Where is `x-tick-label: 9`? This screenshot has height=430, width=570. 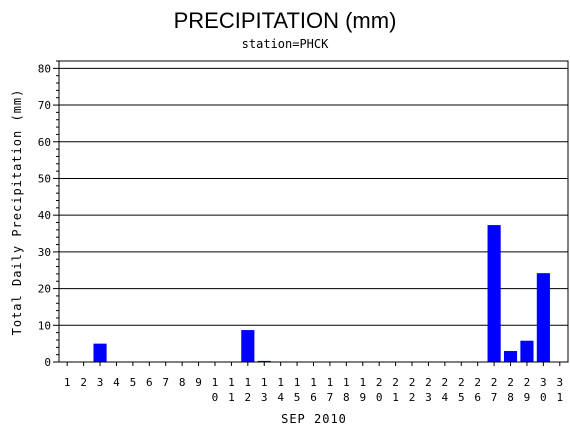
x-tick-label: 9 is located at coordinates (198, 382).